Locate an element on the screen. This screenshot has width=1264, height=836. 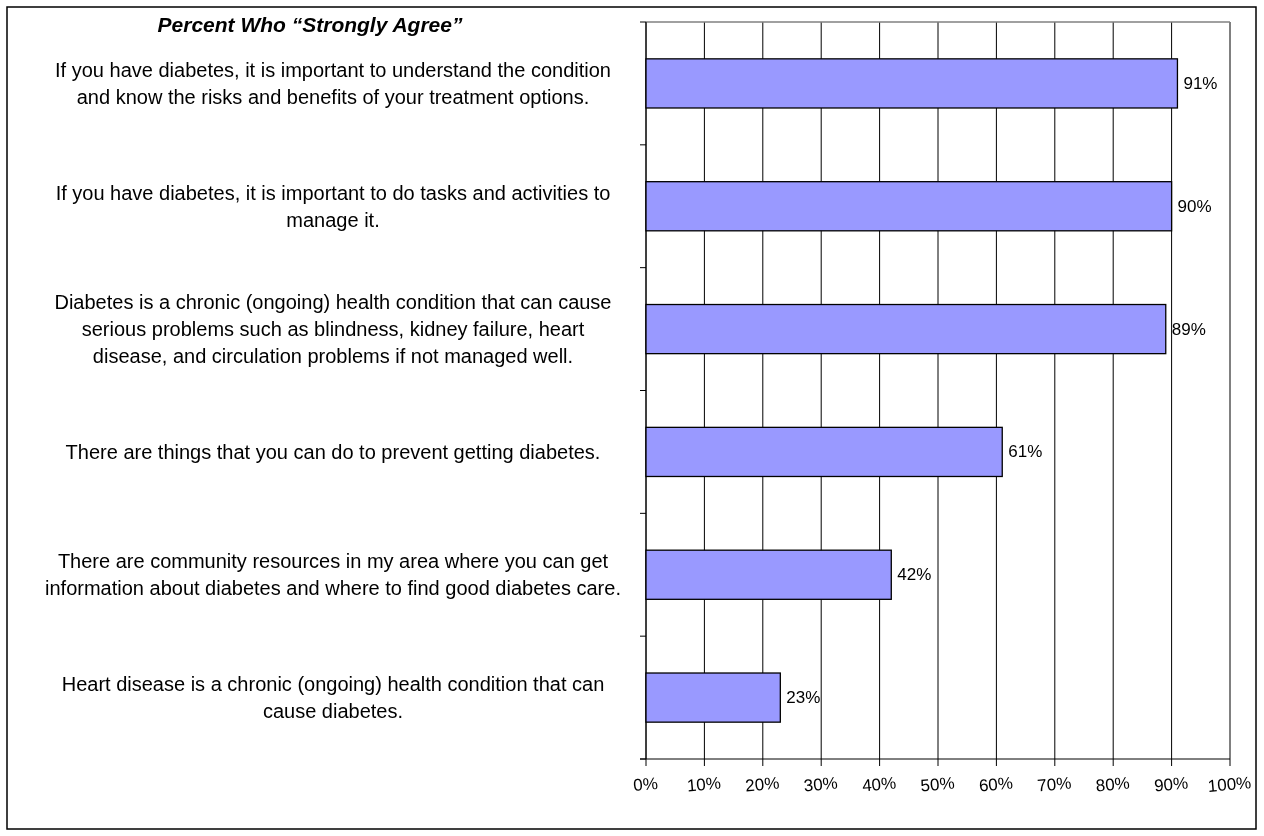
data-label: 42% is located at coordinates (914, 575).